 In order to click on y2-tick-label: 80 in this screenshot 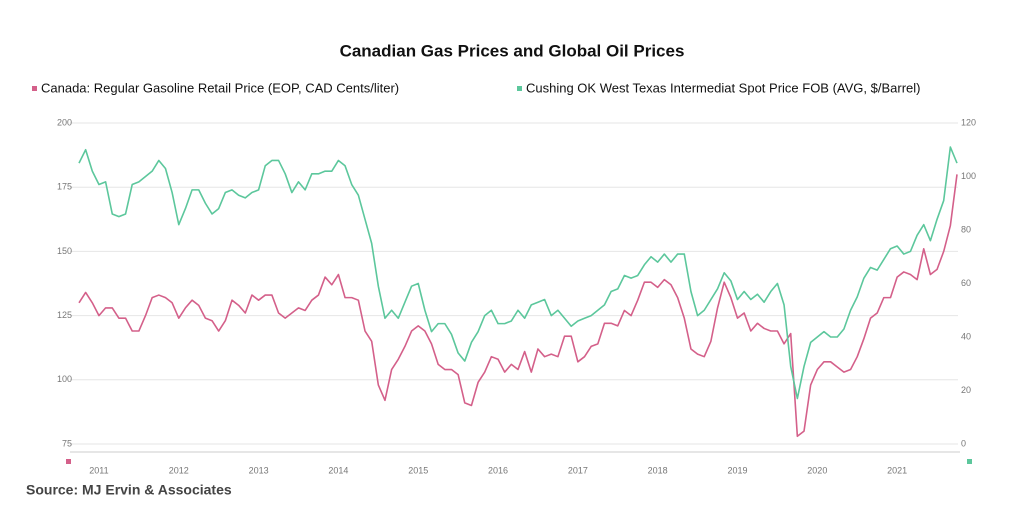, I will do `click(966, 229)`.